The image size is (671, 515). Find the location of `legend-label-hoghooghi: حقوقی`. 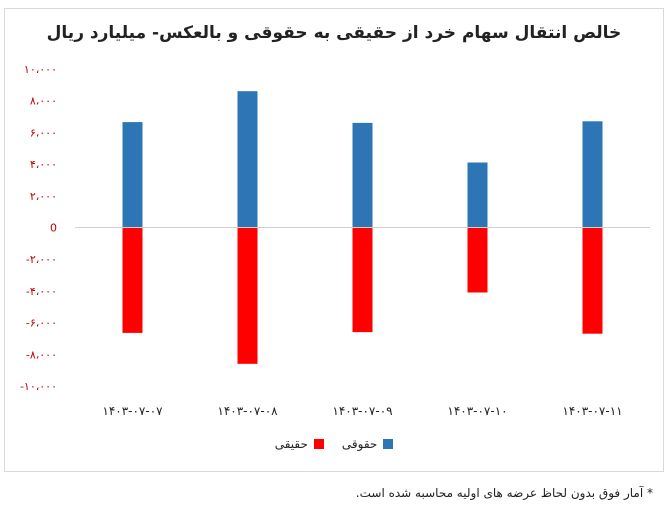

legend-label-hoghooghi: حقوقی is located at coordinates (359, 444).